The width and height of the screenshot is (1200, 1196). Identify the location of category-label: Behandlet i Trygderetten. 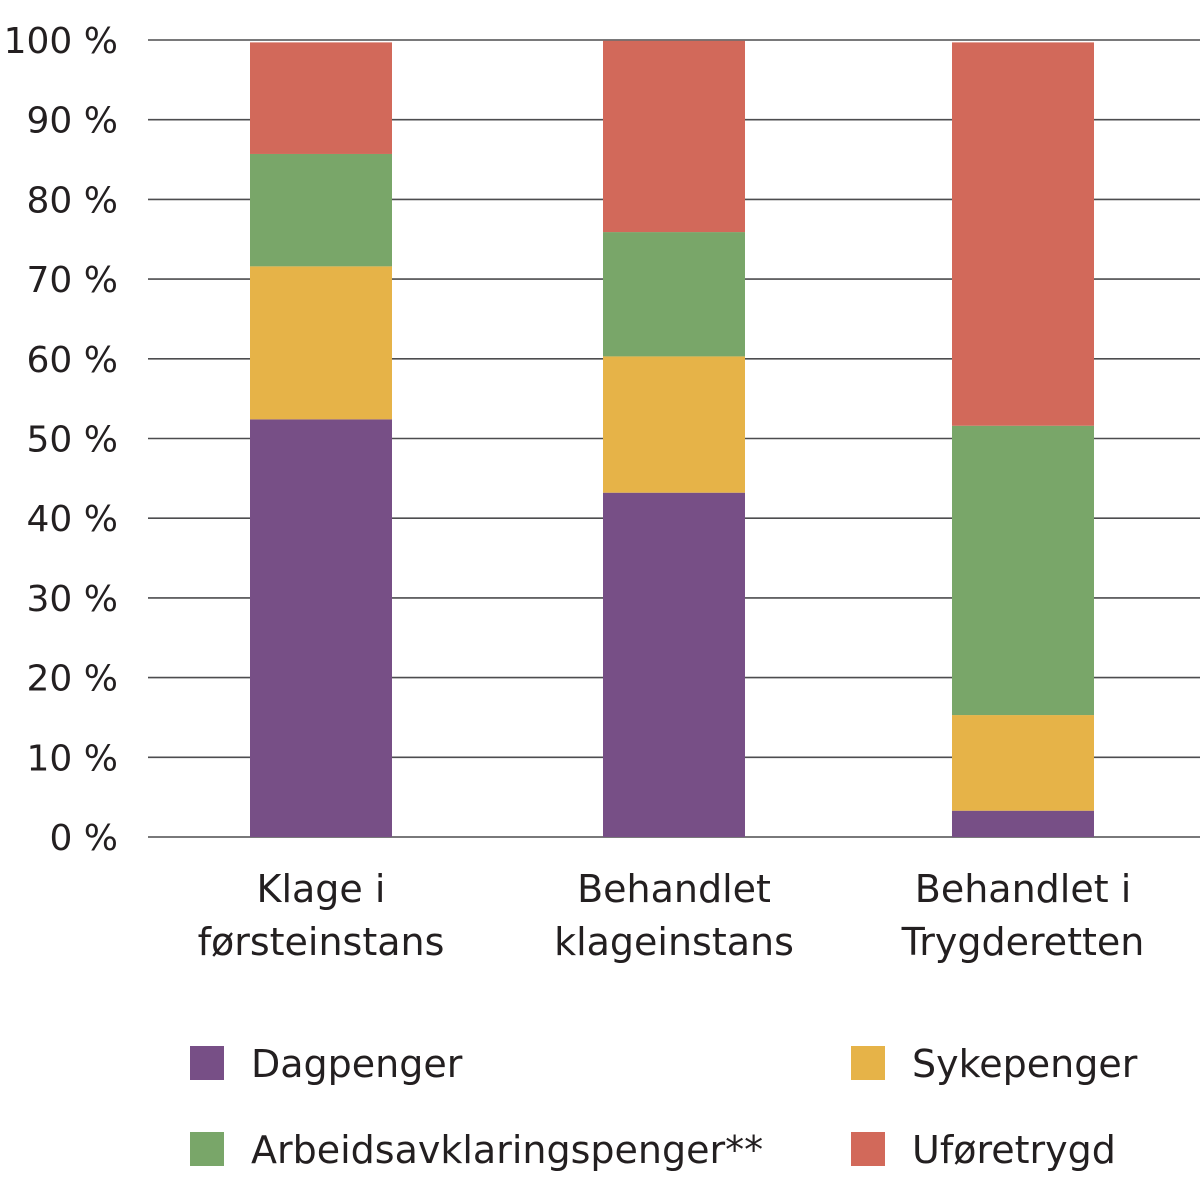
(1023, 915).